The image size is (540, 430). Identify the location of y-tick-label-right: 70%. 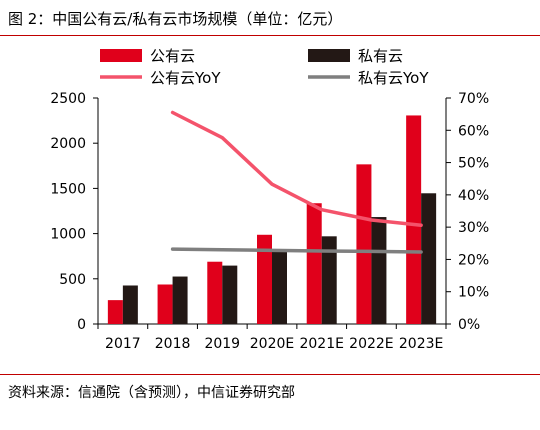
(473, 99).